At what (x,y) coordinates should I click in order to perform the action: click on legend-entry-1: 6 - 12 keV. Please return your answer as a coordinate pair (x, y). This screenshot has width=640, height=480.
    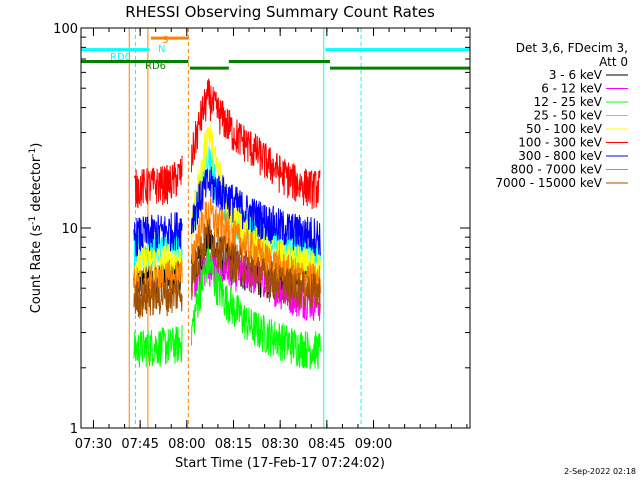
    Looking at the image, I should click on (572, 89).